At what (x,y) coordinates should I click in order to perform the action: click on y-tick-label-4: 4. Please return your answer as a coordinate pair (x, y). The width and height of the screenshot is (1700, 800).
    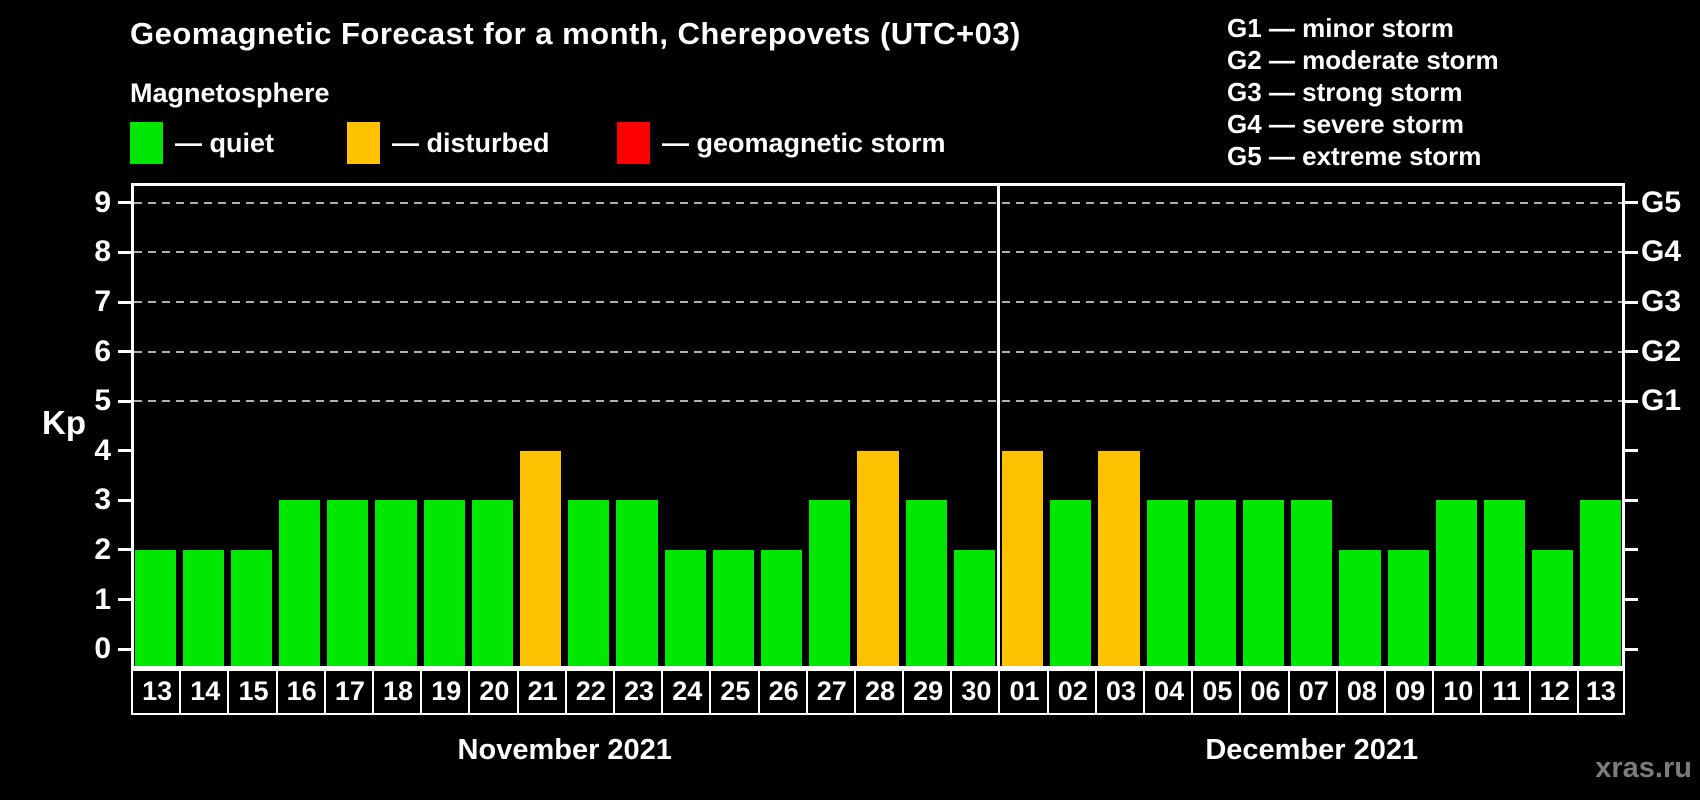
    Looking at the image, I should click on (102, 450).